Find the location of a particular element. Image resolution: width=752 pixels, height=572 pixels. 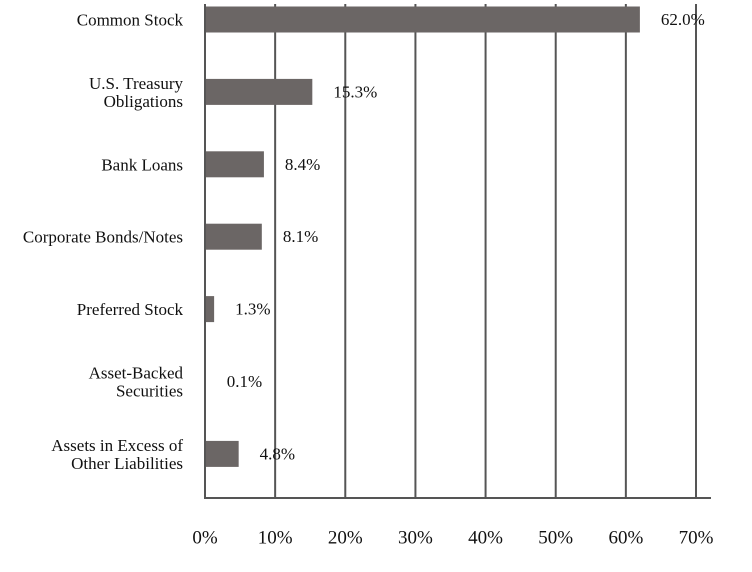

value-label: 4.8% is located at coordinates (277, 453).